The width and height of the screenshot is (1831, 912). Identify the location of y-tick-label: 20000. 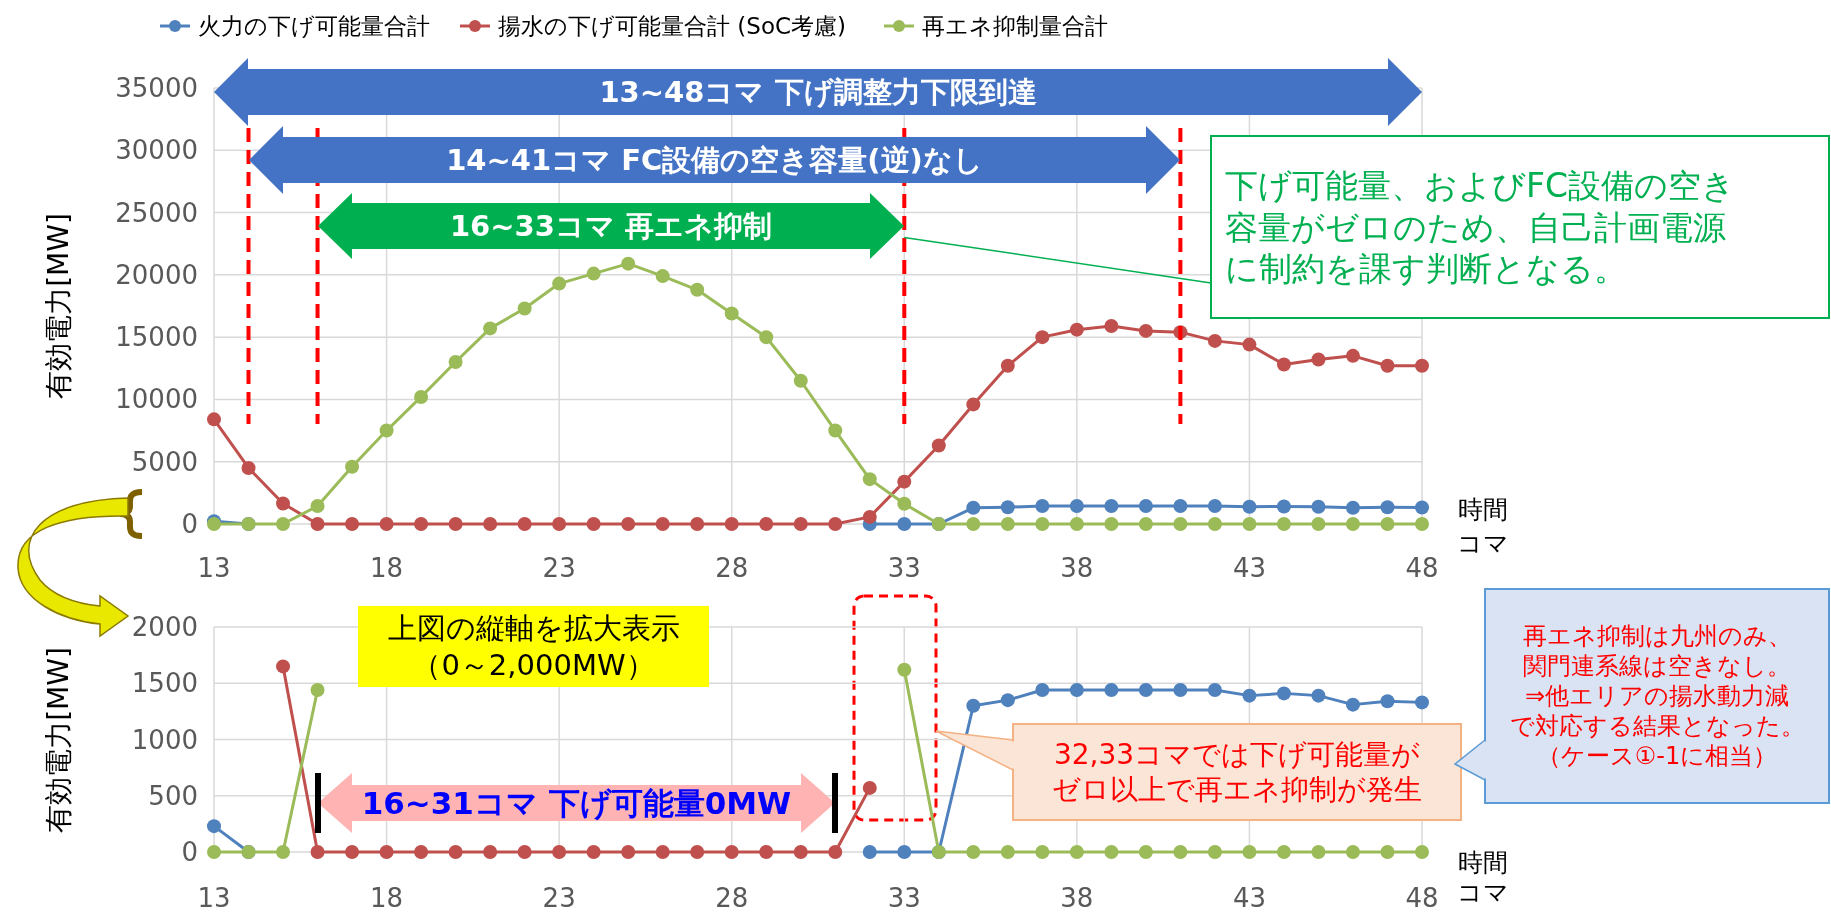
(156, 274).